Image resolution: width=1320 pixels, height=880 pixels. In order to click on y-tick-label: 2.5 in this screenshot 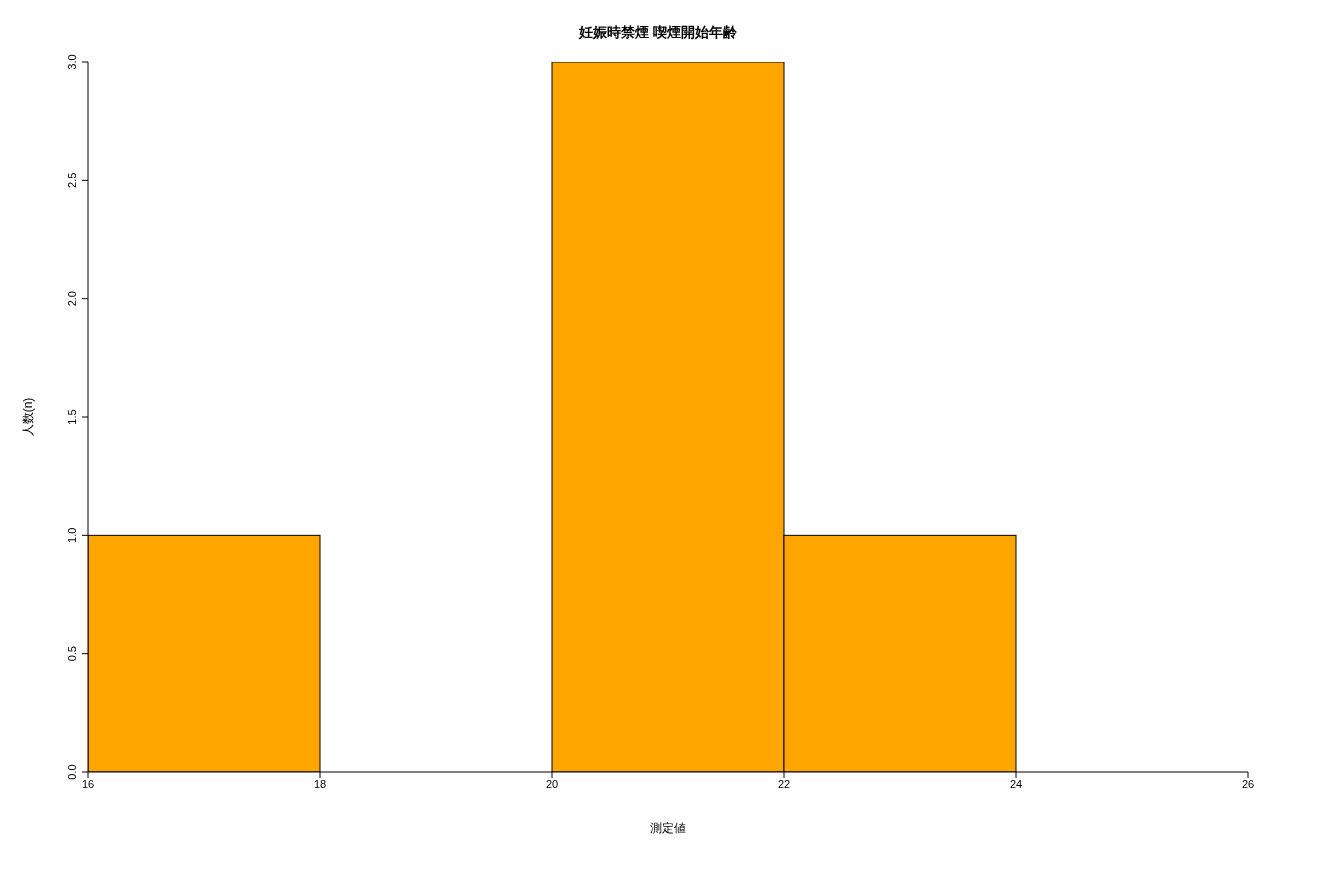, I will do `click(72, 180)`.